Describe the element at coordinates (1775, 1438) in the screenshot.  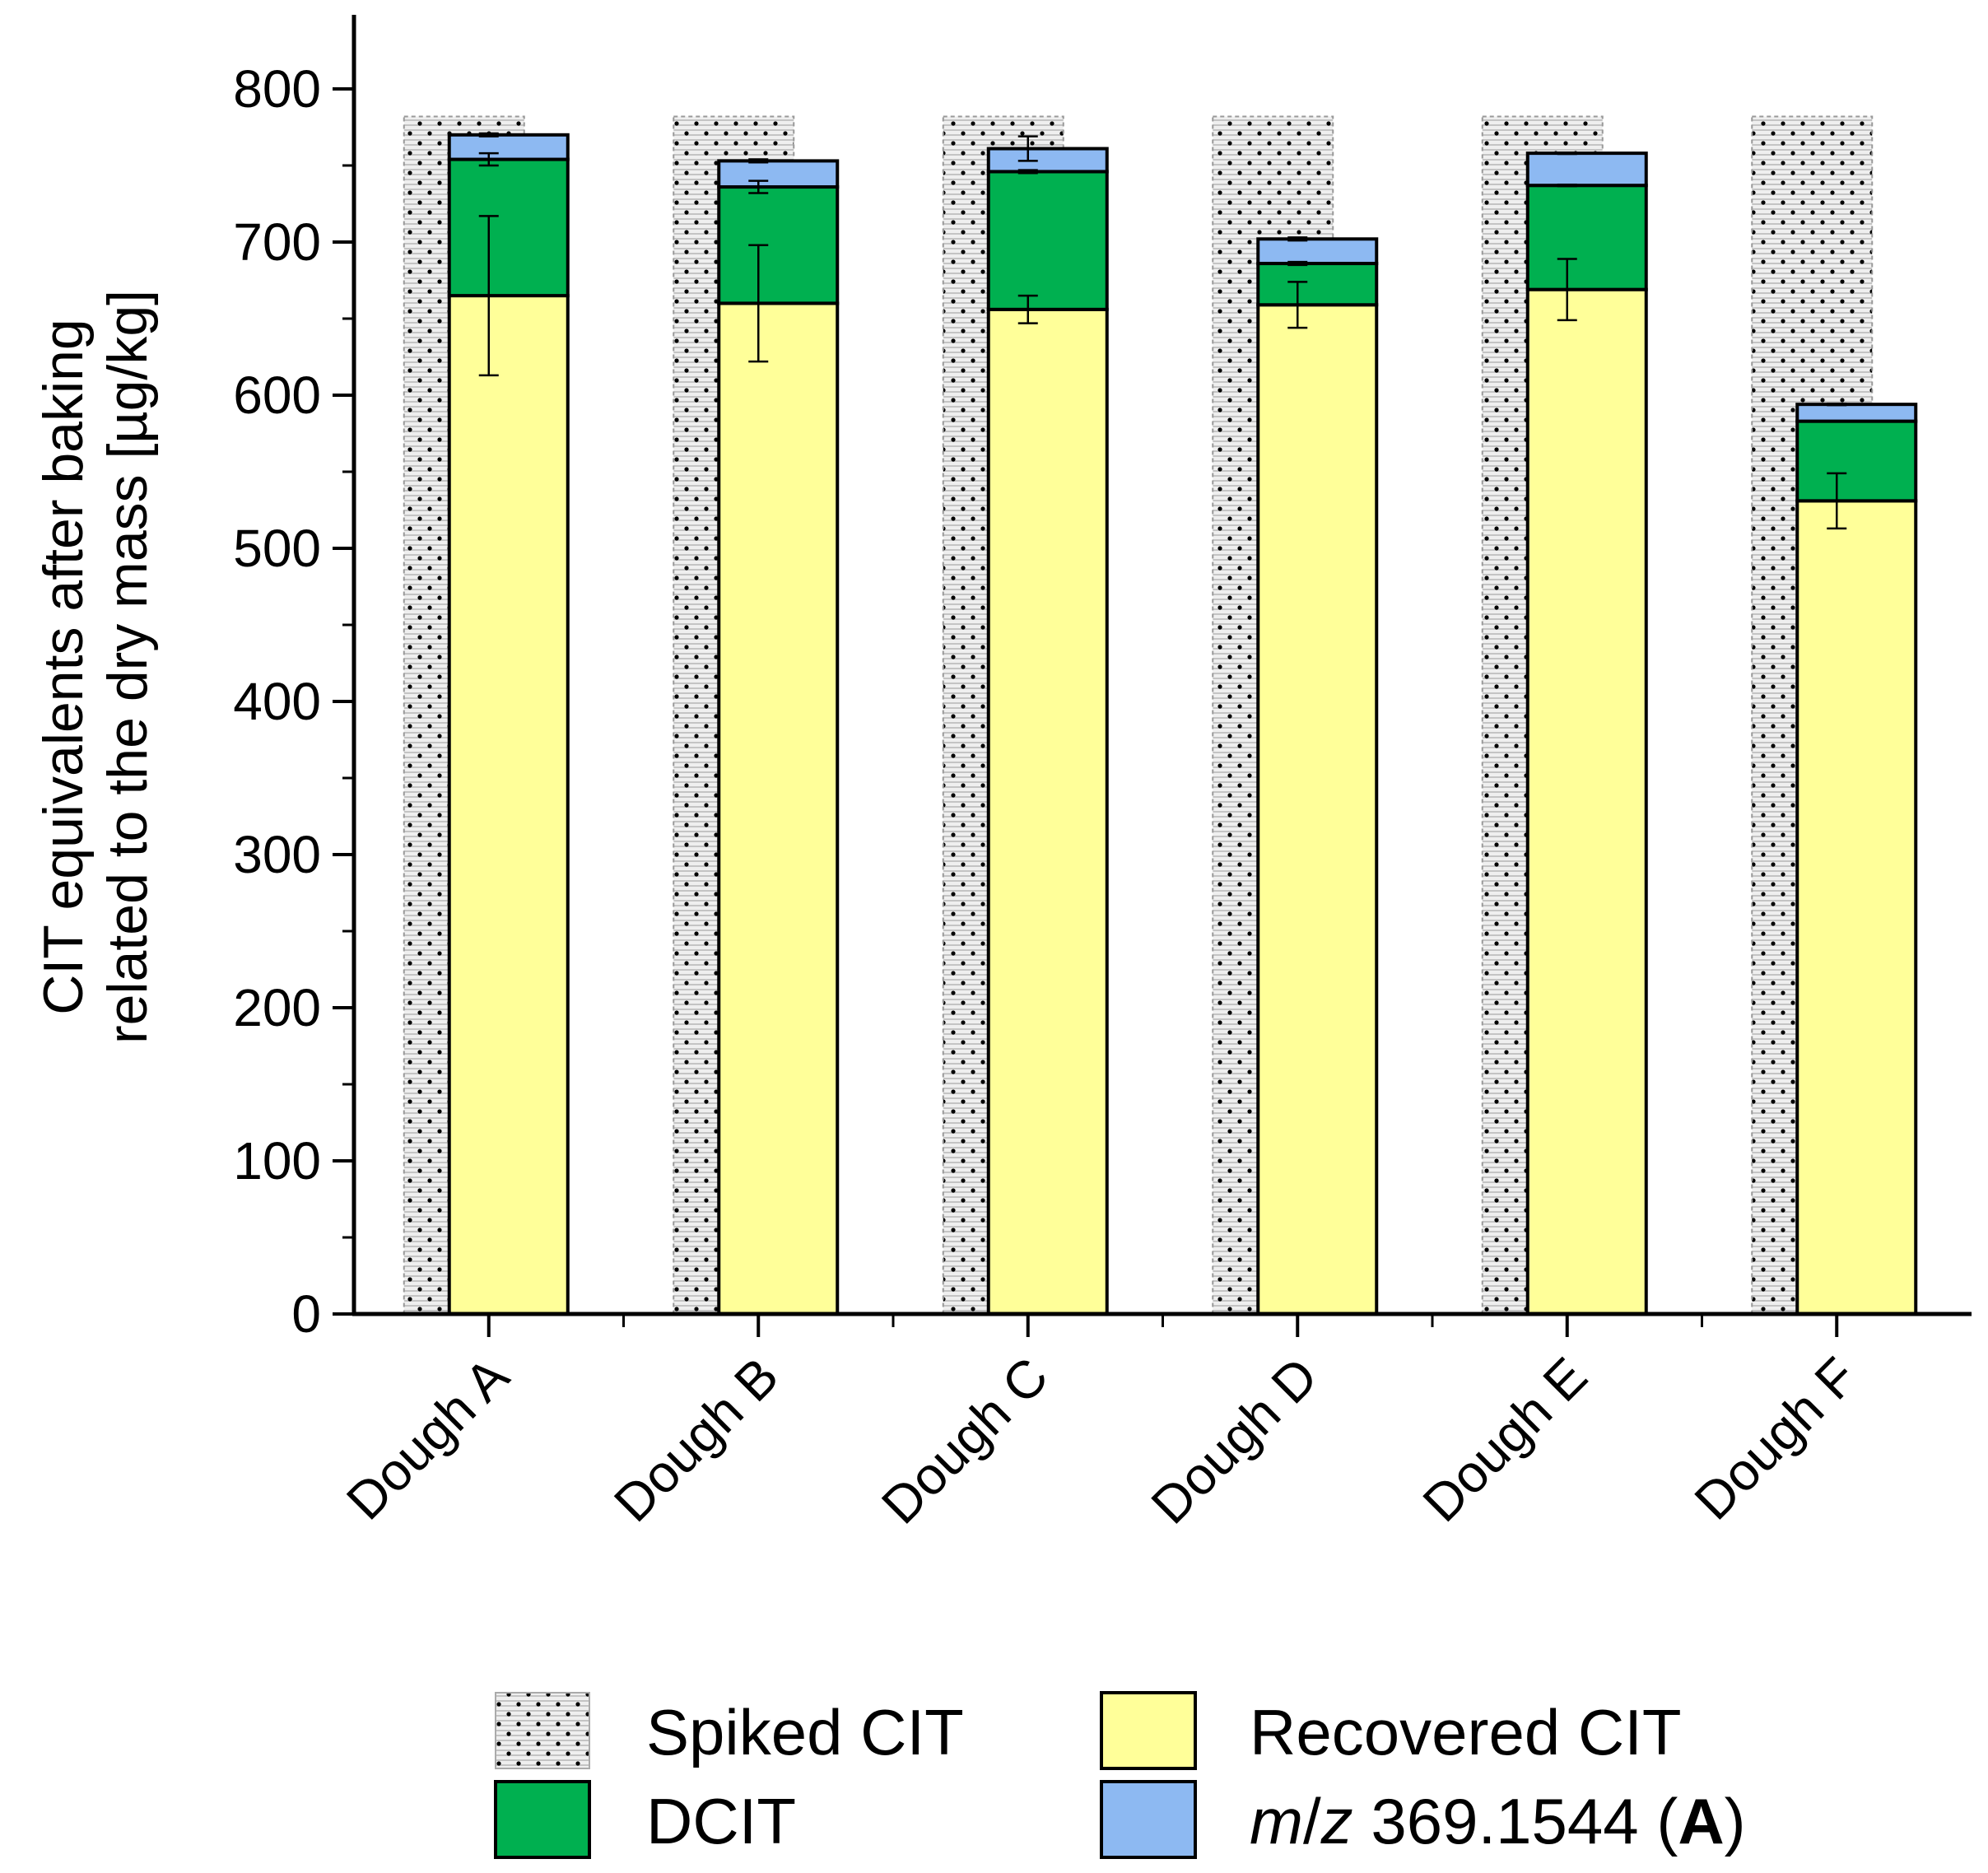
I see `x-tick-label: Dough F` at that location.